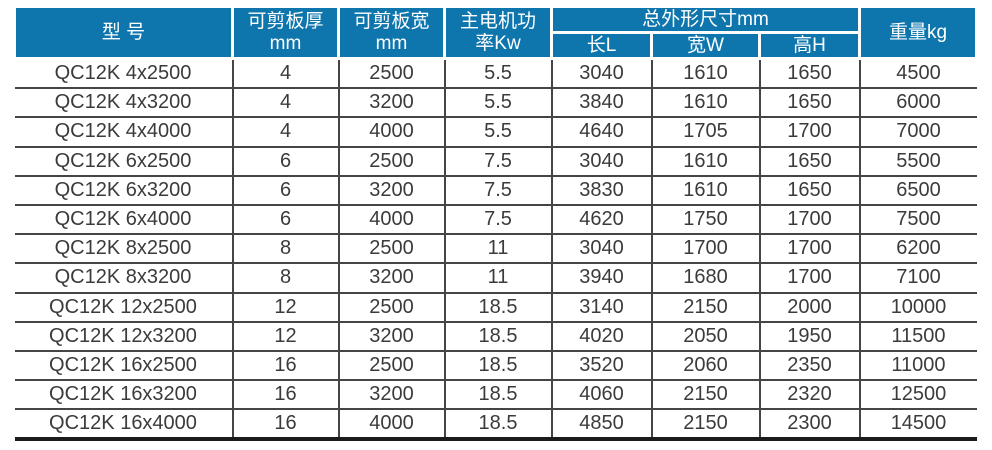  I want to click on table-row: QC12K 8x2500 8 2500 11 3040 1700 1700 6200, so click(495, 249).